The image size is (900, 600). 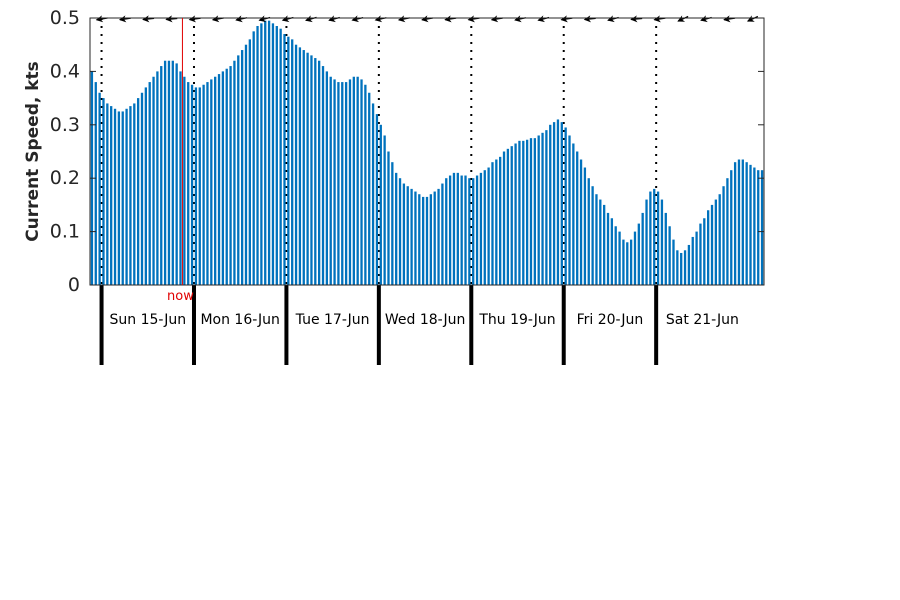 I want to click on day-label: Thu 19-Jun, so click(x=516, y=320).